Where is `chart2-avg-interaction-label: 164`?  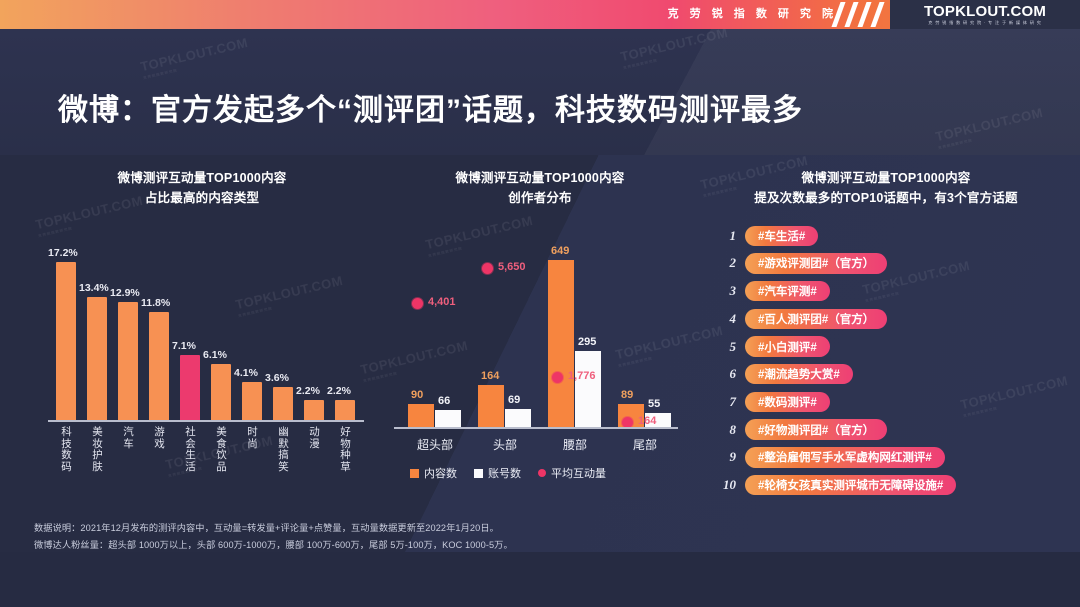 chart2-avg-interaction-label: 164 is located at coordinates (647, 421).